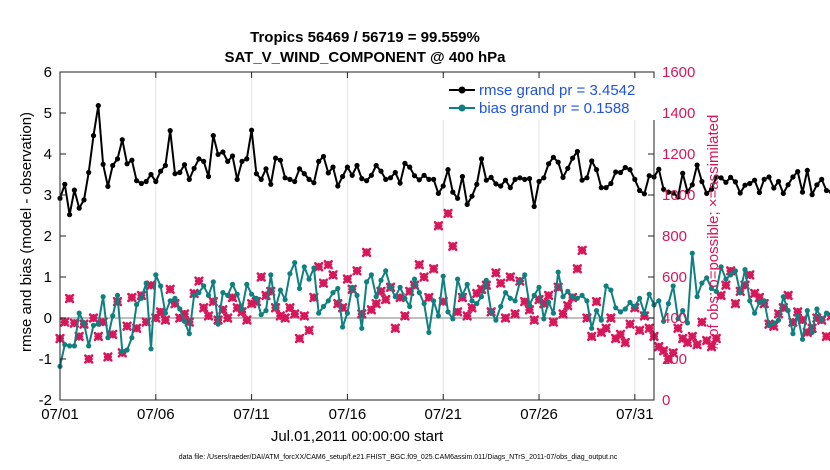  Describe the element at coordinates (678, 154) in the screenshot. I see `y-right-tick-label: 1200` at that location.